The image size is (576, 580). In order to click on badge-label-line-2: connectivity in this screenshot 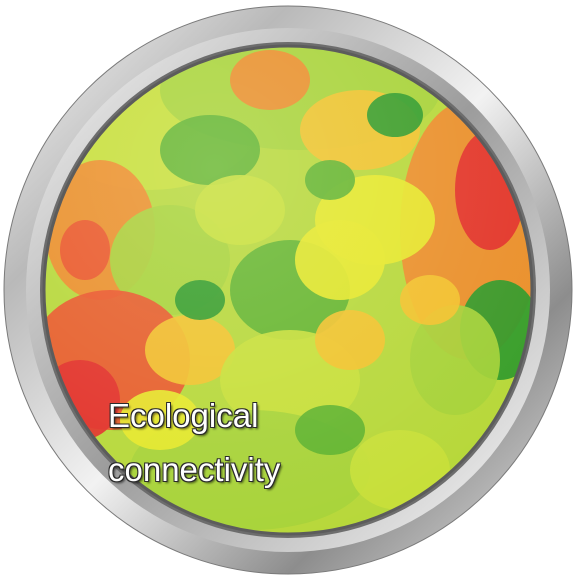, I will do `click(194, 469)`.